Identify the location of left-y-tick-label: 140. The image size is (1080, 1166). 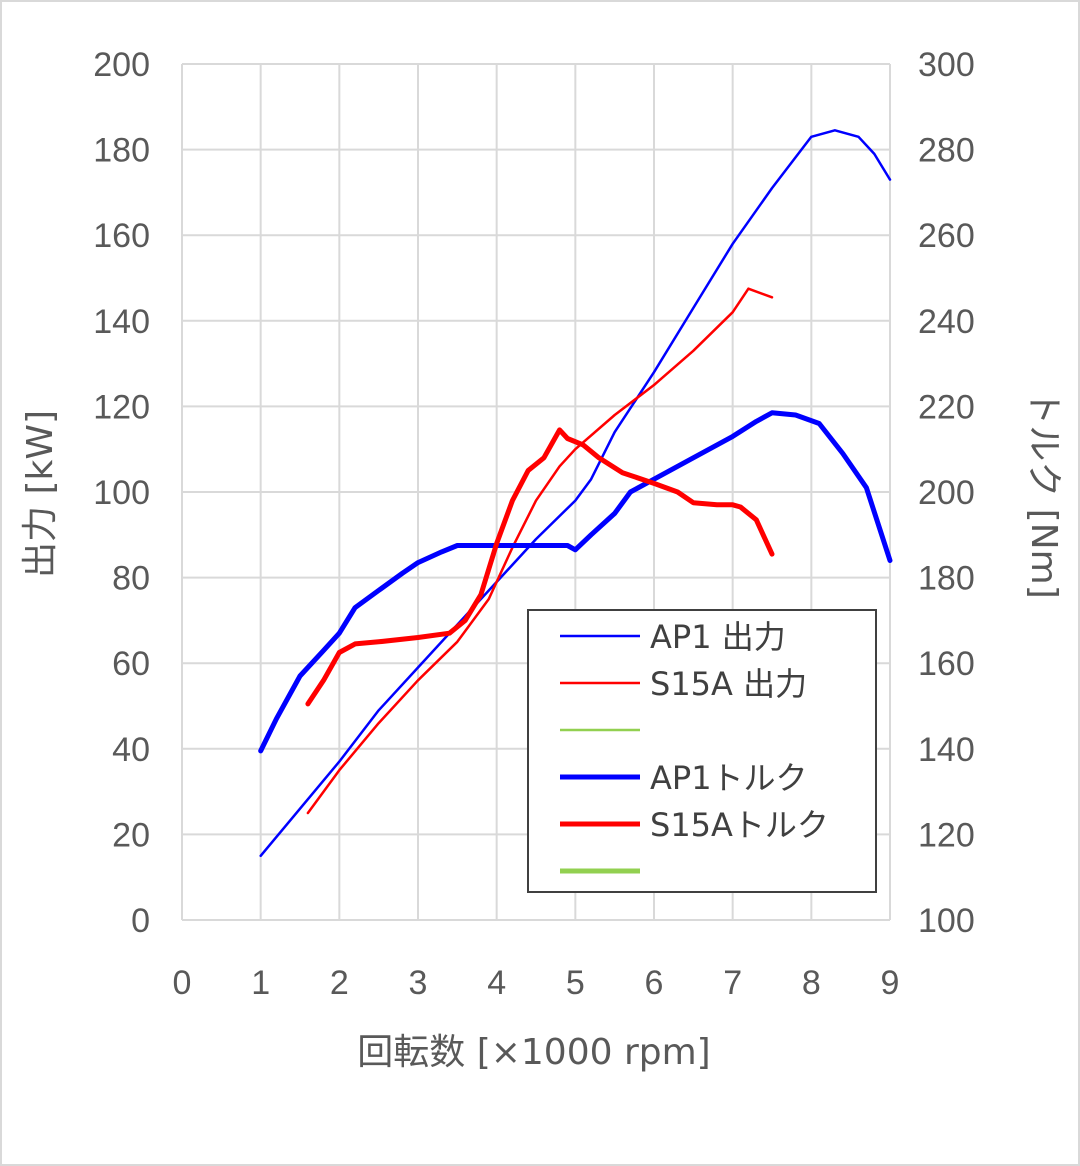
(121, 322).